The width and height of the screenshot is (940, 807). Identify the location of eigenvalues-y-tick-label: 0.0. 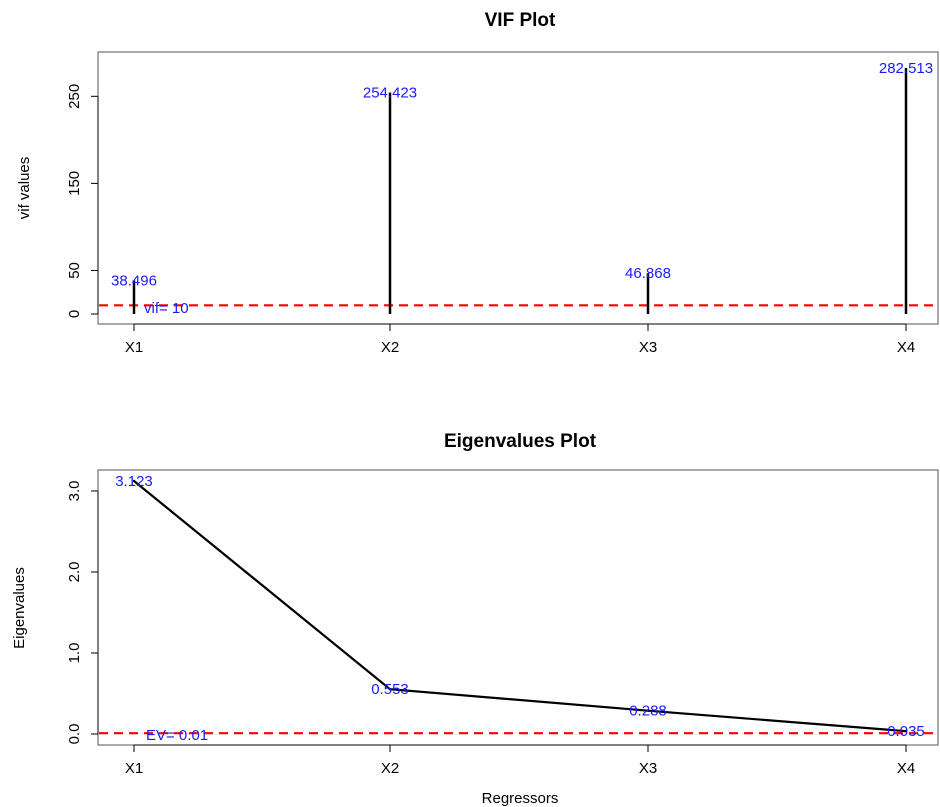
(74, 734).